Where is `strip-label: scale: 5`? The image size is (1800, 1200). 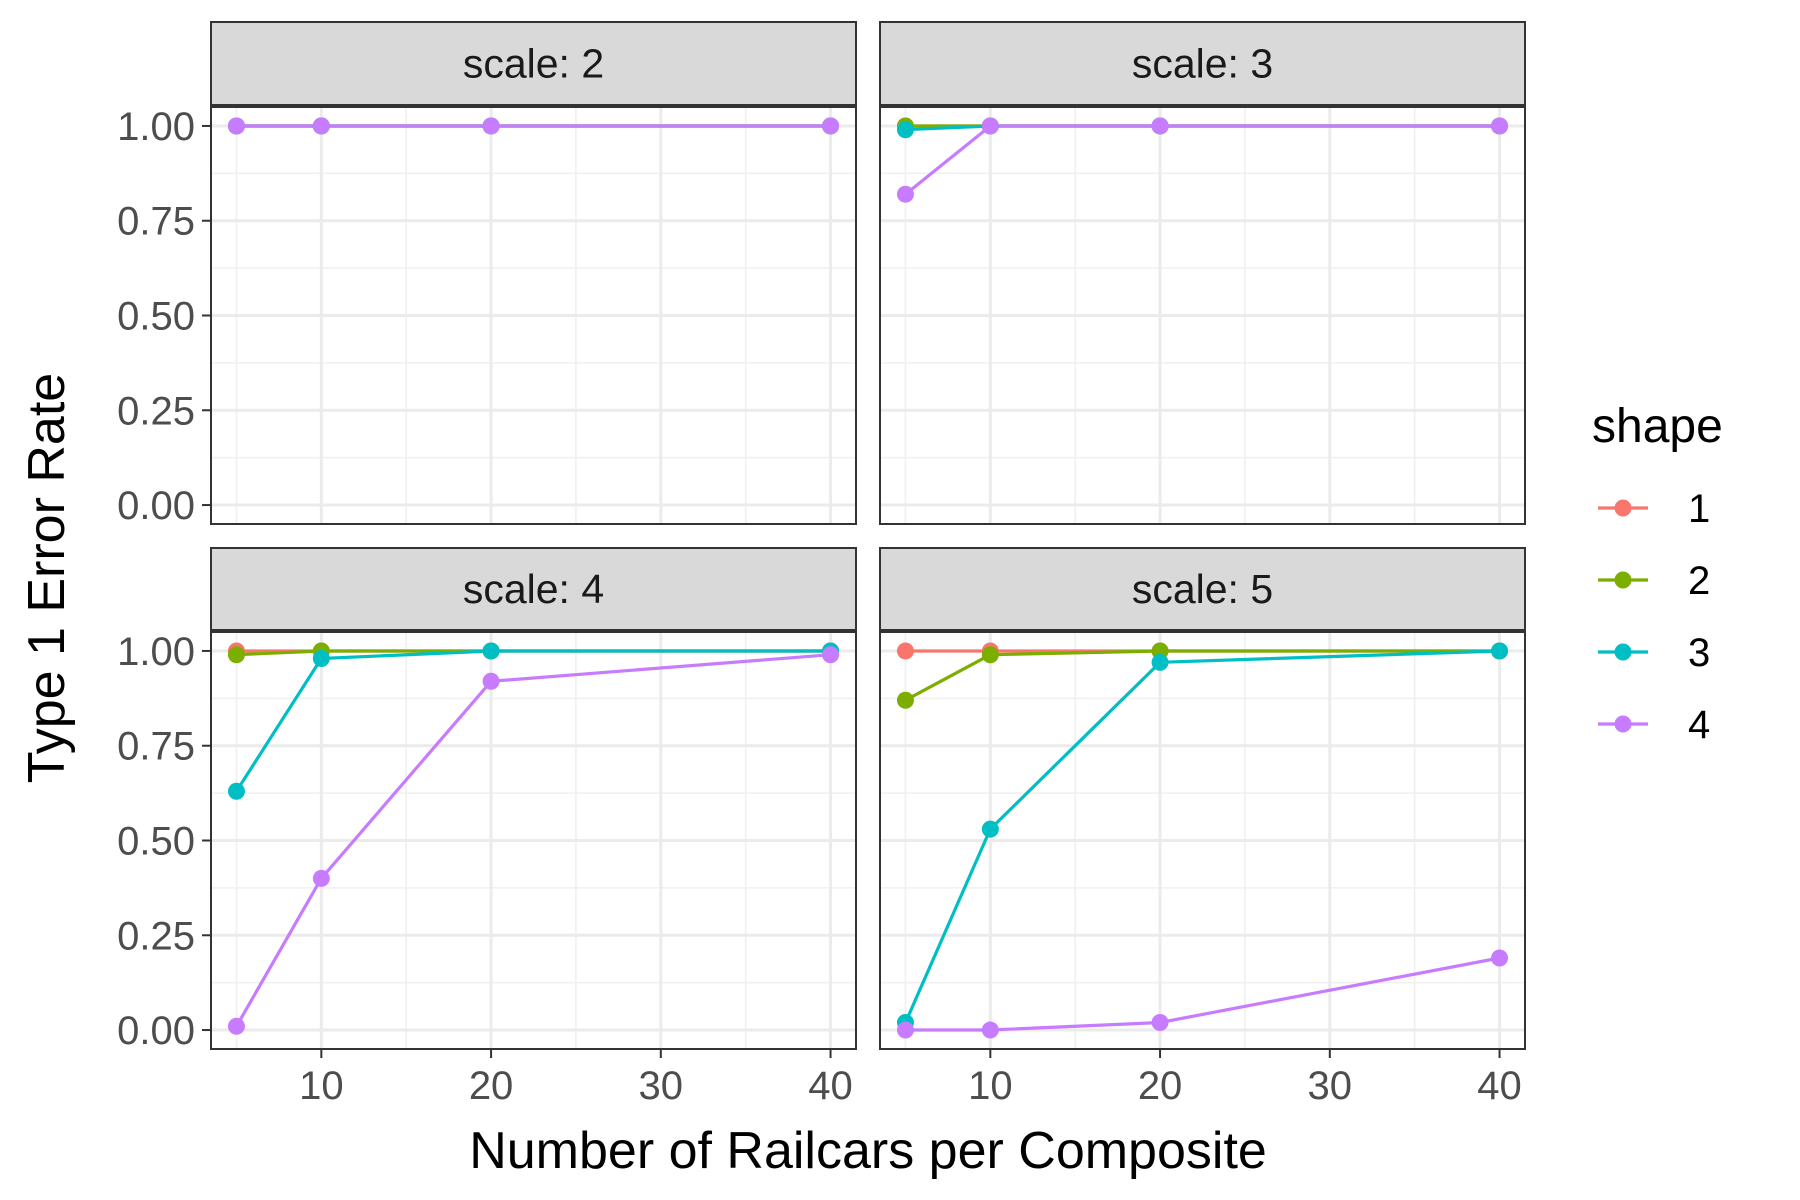 strip-label: scale: 5 is located at coordinates (1202, 589).